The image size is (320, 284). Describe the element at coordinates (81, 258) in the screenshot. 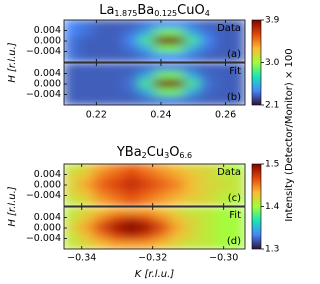

I see `x-tick-label: −0.34` at that location.